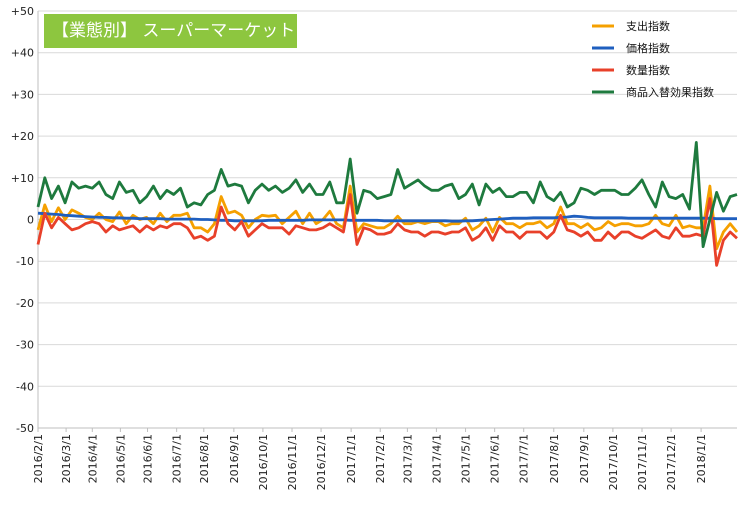 The height and width of the screenshot is (509, 742). Describe the element at coordinates (66, 458) in the screenshot. I see `x-tick-label: 2016/3/1` at that location.